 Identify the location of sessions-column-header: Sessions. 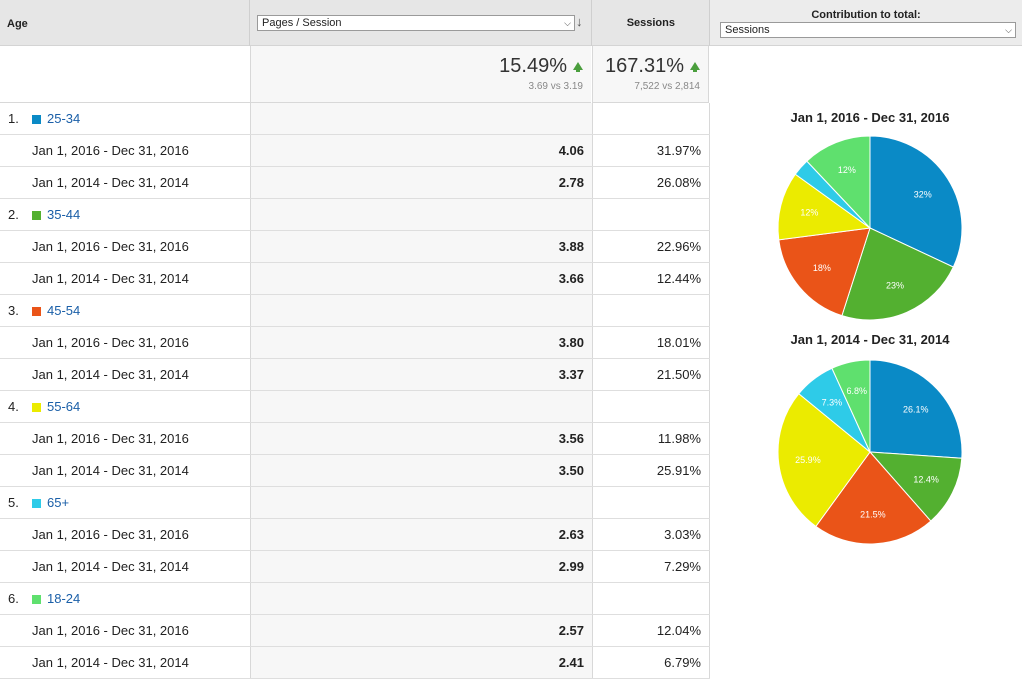
(650, 23).